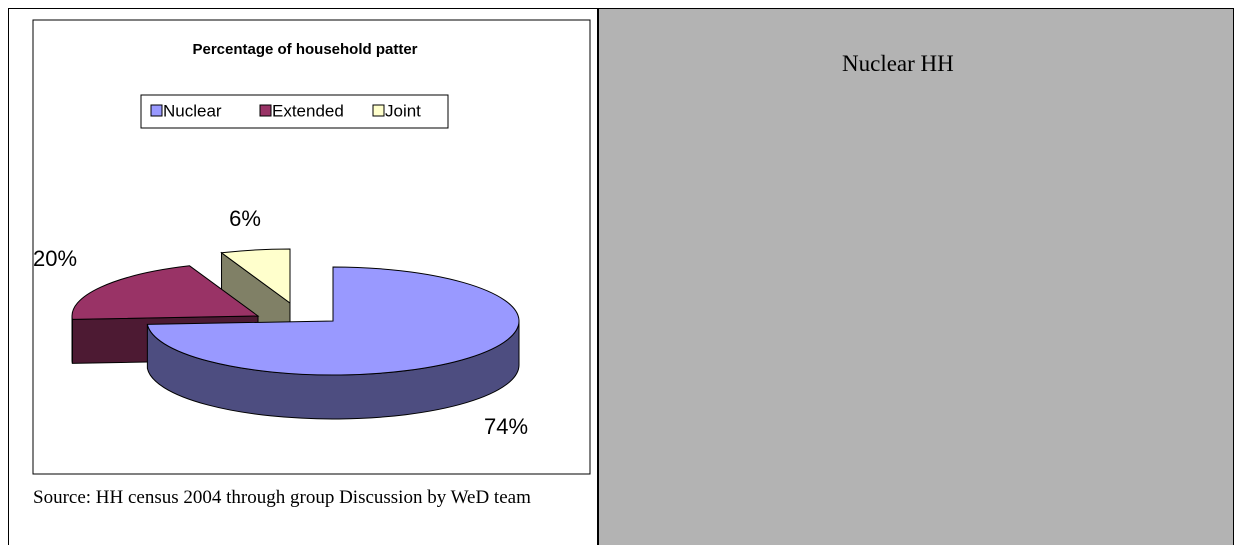 This screenshot has height=545, width=1244. I want to click on legend-box, so click(294, 111).